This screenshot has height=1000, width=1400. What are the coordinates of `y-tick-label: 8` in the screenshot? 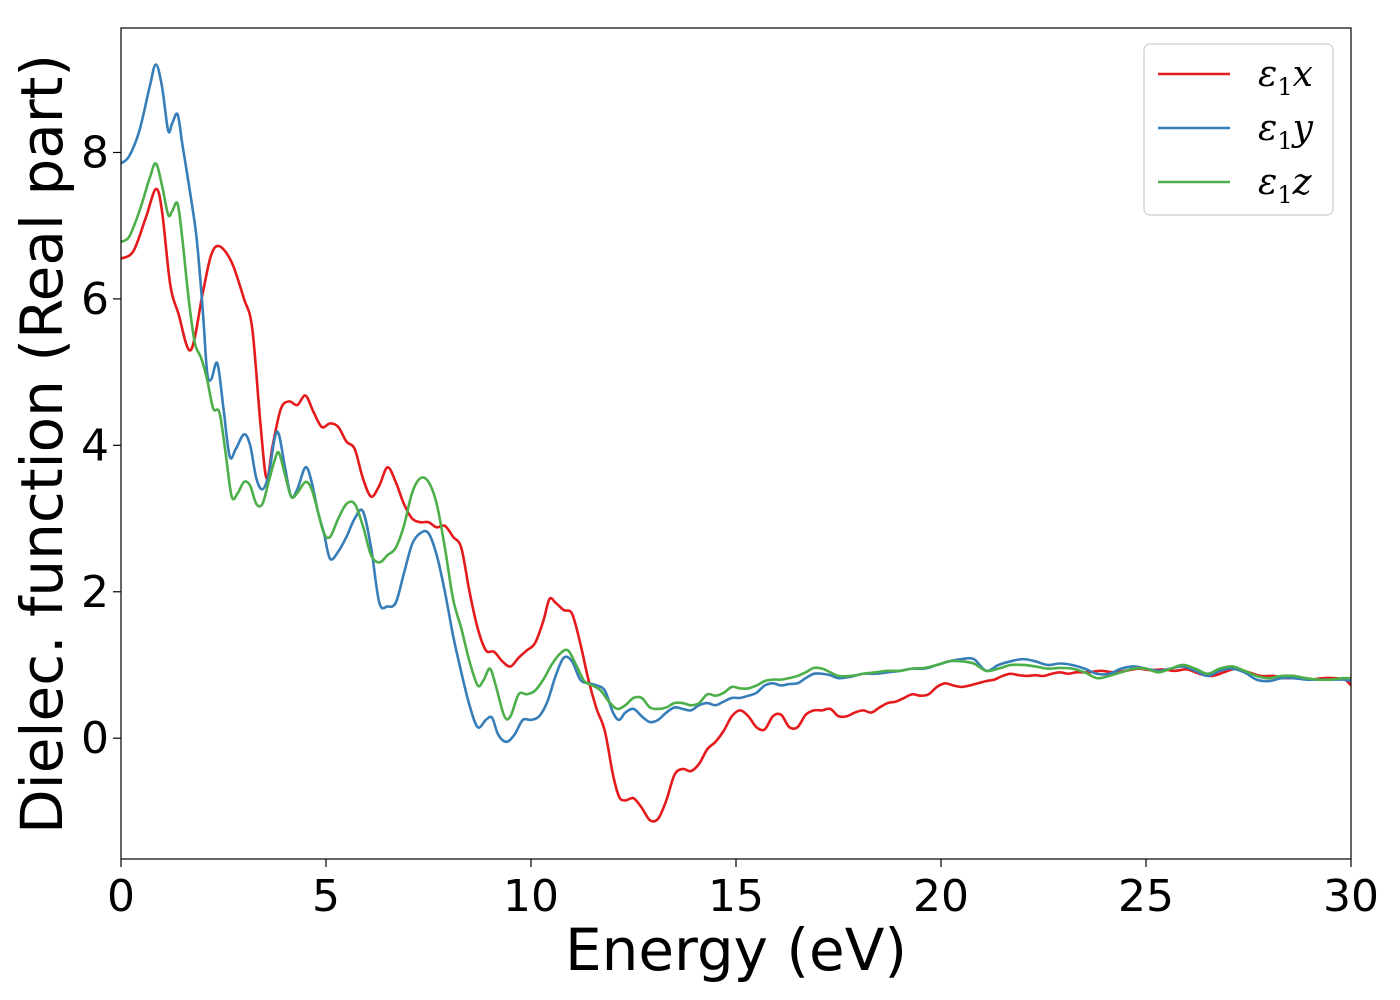 It's located at (95, 152).